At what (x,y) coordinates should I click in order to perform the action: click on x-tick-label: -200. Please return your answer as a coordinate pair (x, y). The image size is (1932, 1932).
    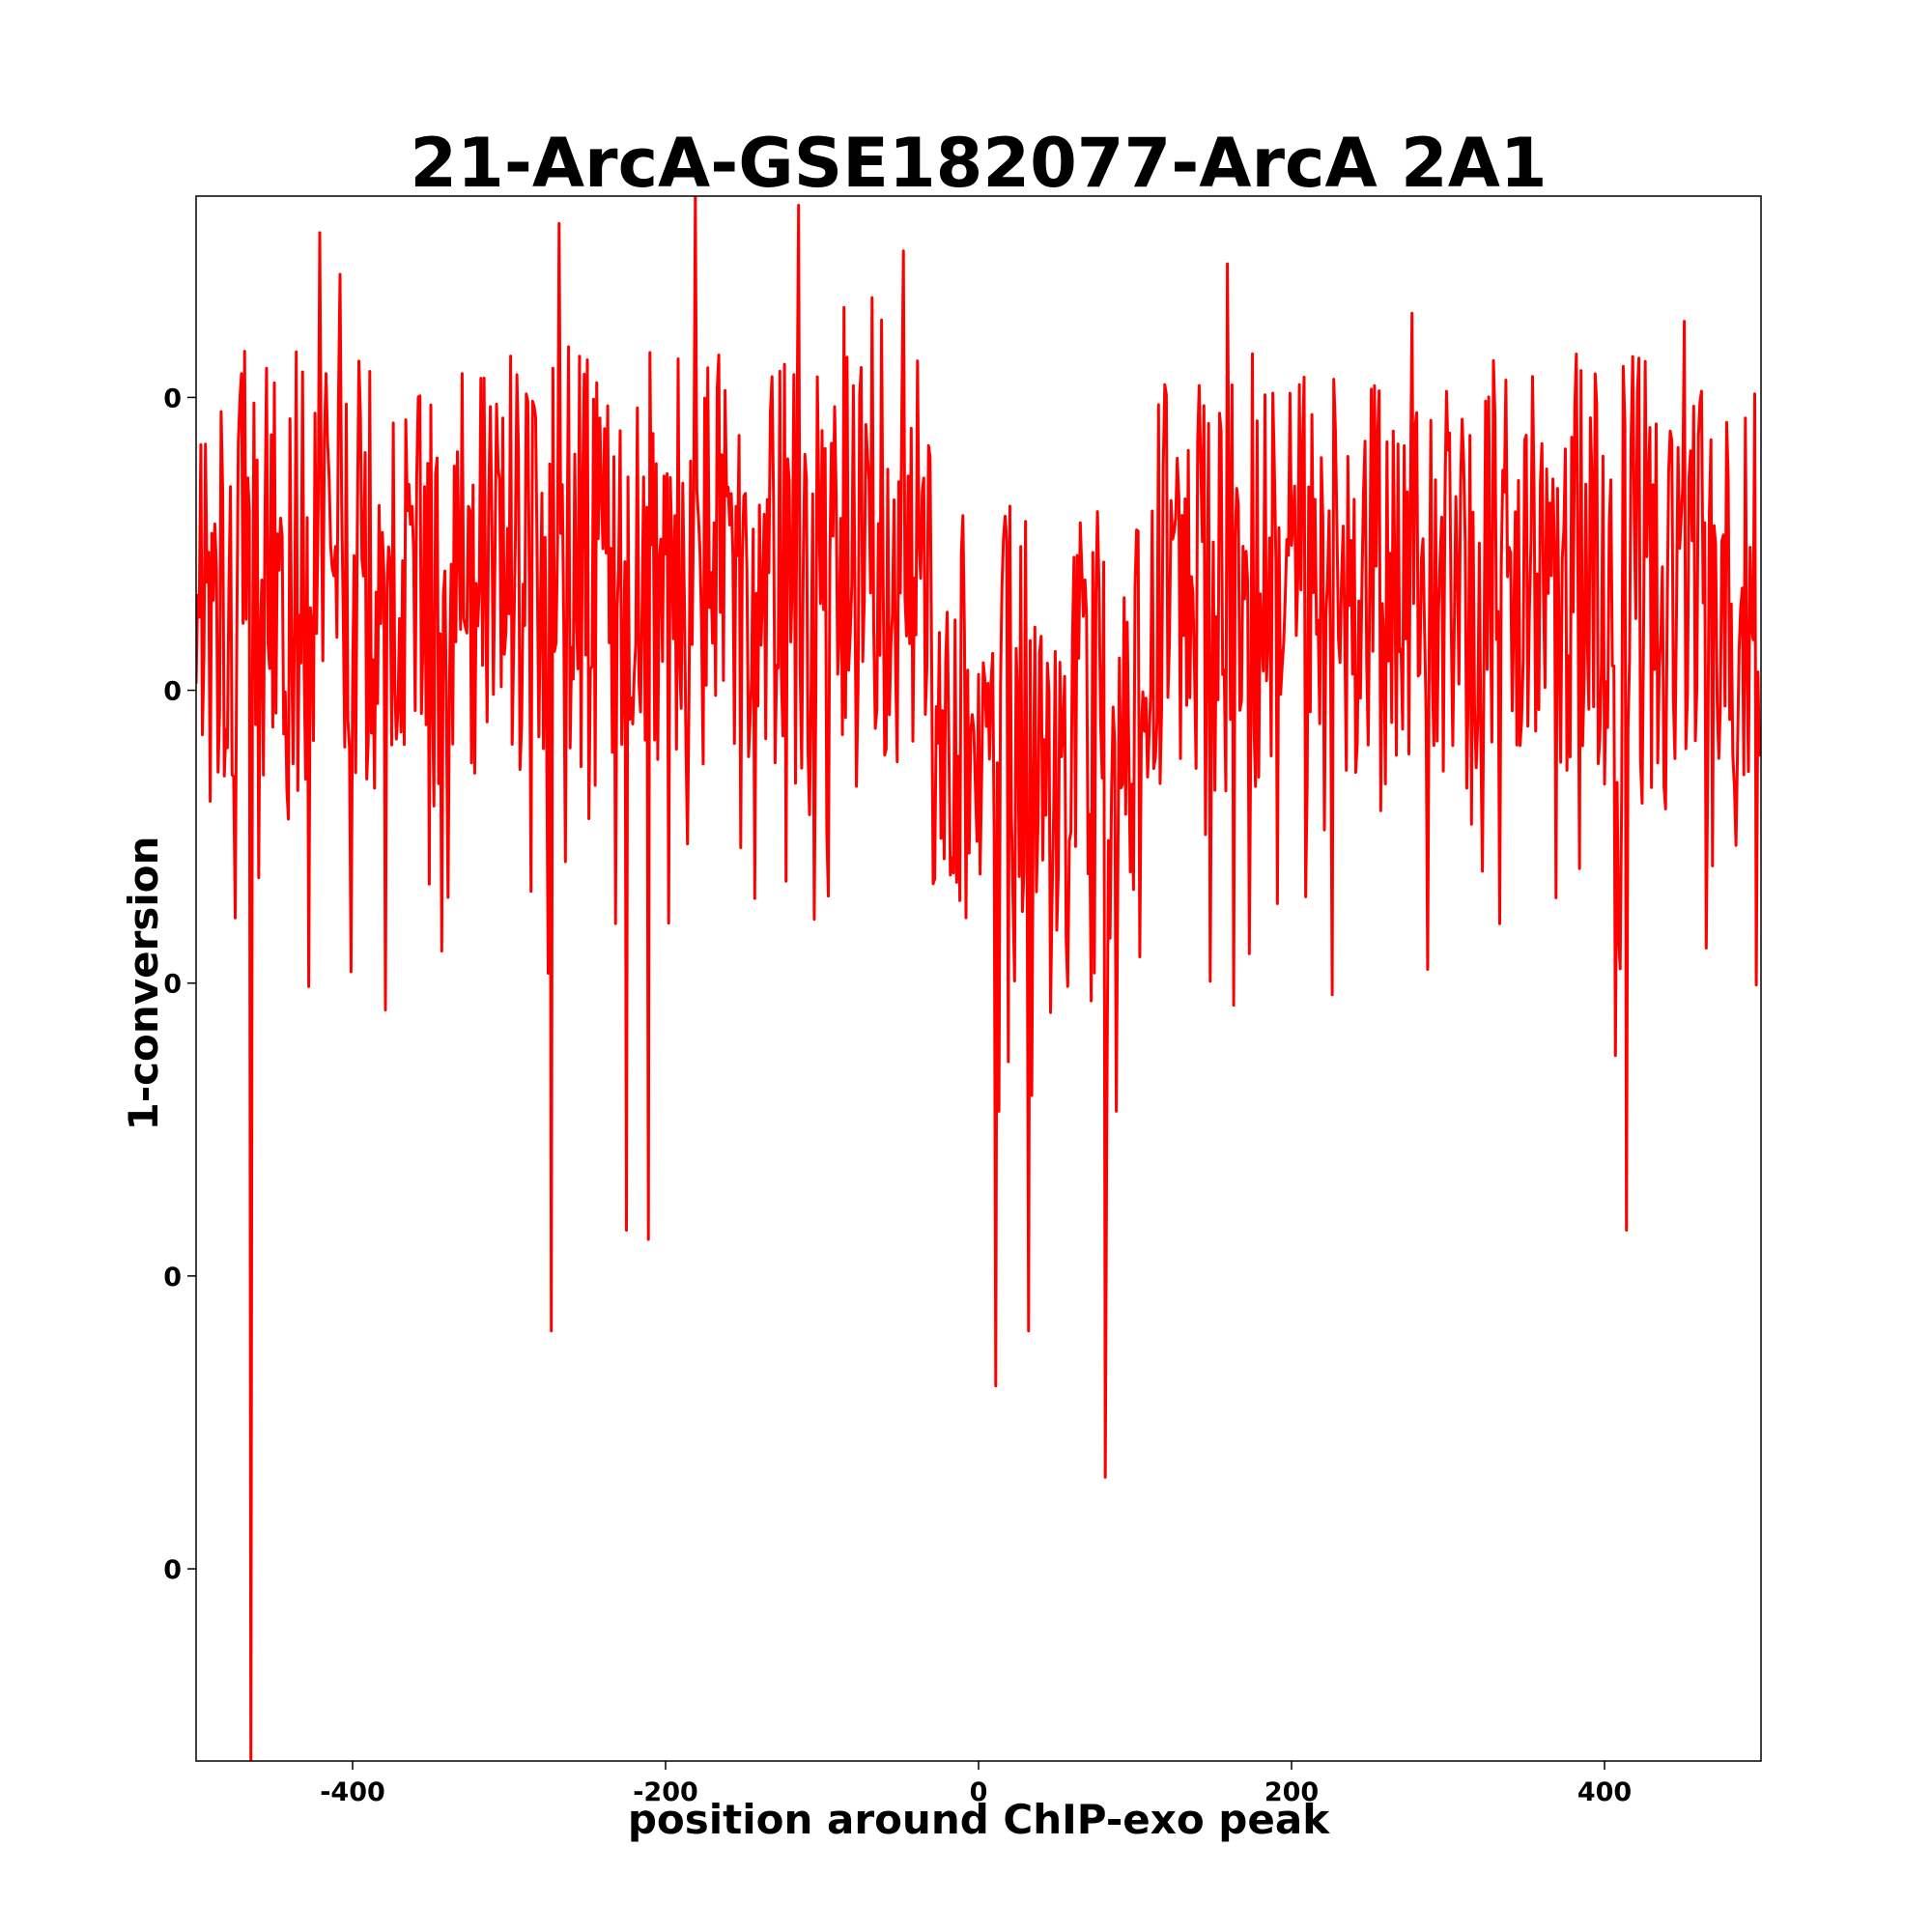
    Looking at the image, I should click on (665, 1792).